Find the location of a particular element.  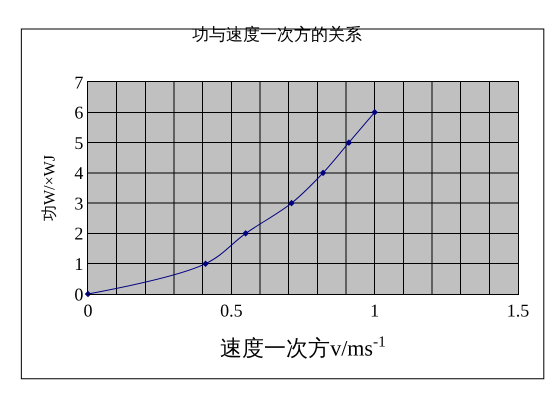

y-tick-label: 7 is located at coordinates (79, 82).